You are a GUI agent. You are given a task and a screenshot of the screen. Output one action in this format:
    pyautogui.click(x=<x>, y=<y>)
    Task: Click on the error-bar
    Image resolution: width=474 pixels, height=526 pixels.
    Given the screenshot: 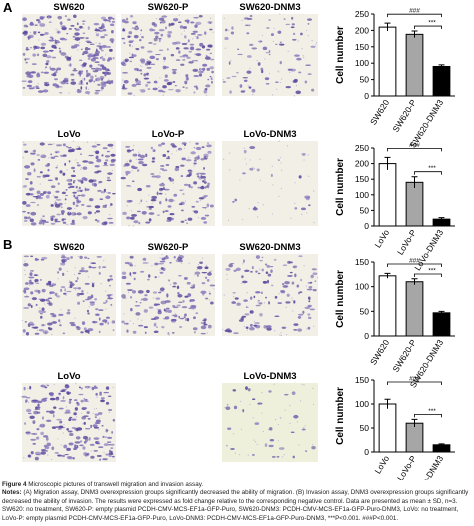 What is the action you would take?
    pyautogui.click(x=387, y=27)
    